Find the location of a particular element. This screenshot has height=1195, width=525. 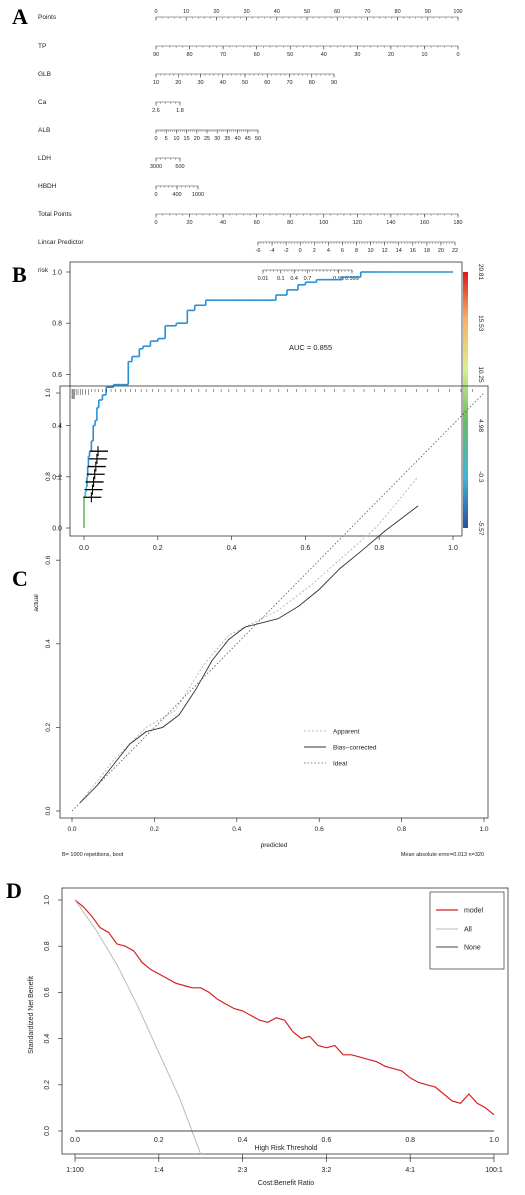

dca-legend-box is located at coordinates (467, 930).